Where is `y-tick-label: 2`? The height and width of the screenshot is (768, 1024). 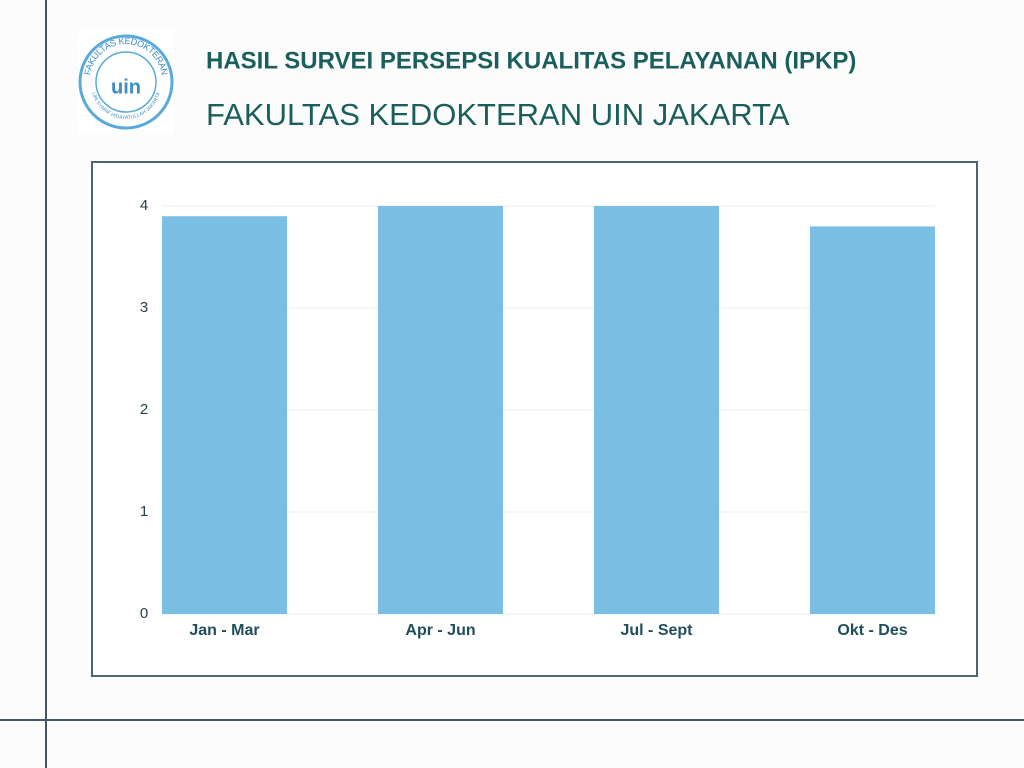
y-tick-label: 2 is located at coordinates (144, 409).